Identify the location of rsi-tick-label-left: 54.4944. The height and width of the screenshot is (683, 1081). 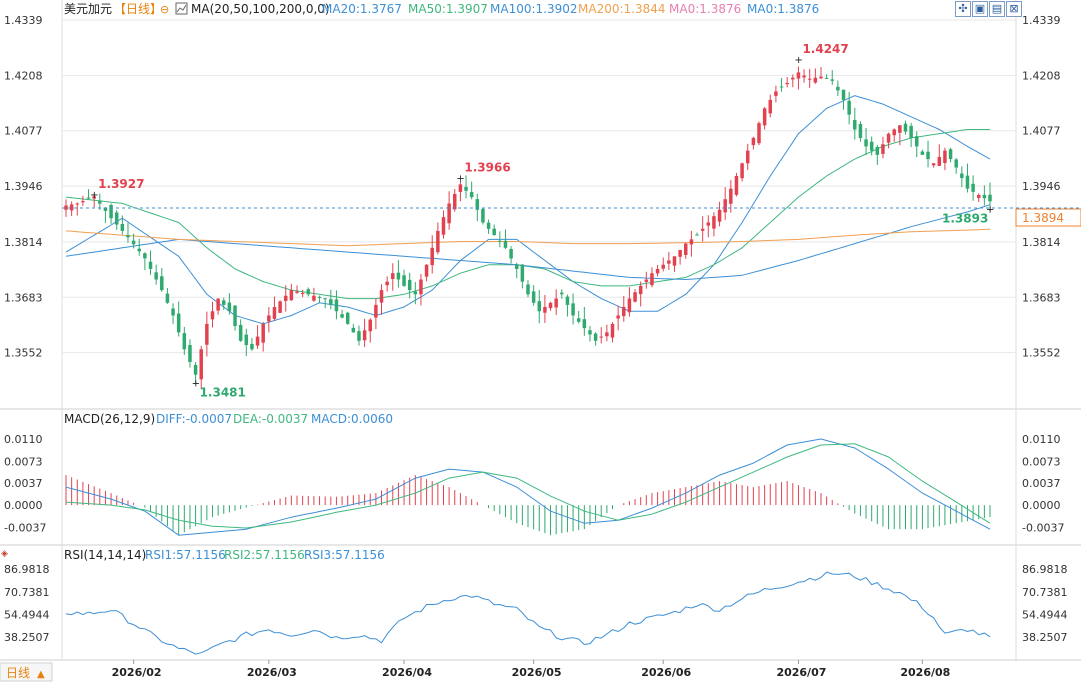
(27, 615).